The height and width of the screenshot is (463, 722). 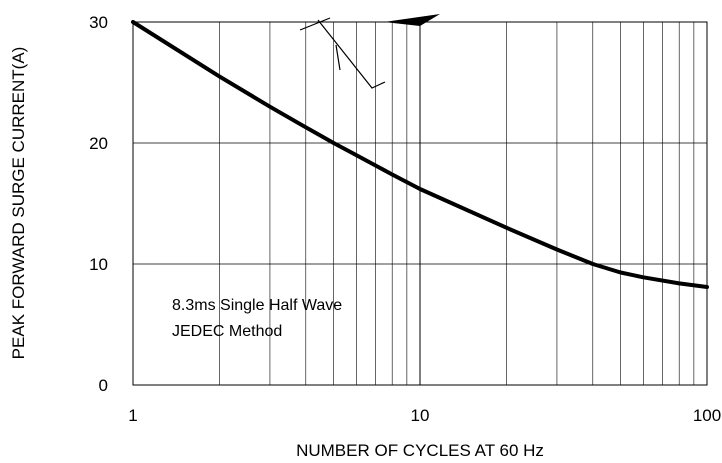 What do you see at coordinates (18, 203) in the screenshot?
I see `y-axis-label: PEAK FORWARD SURGE CURRENT(A)` at bounding box center [18, 203].